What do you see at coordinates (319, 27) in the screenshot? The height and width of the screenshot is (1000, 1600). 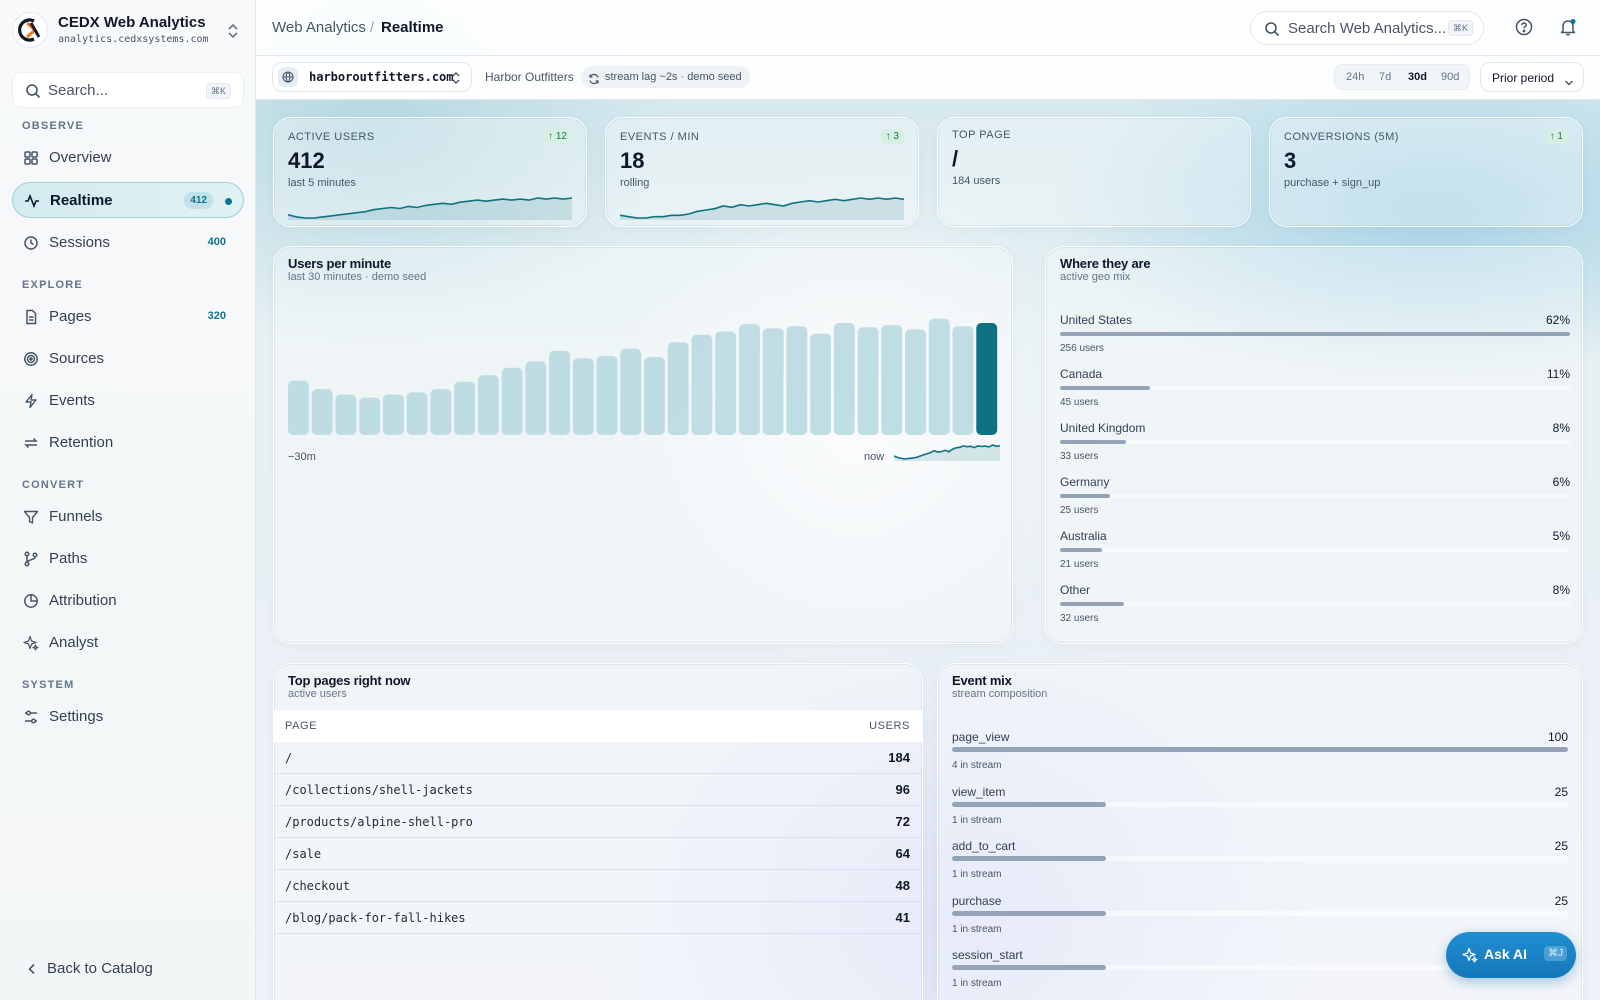 I see `breadcrumb-root: Web Analytics` at bounding box center [319, 27].